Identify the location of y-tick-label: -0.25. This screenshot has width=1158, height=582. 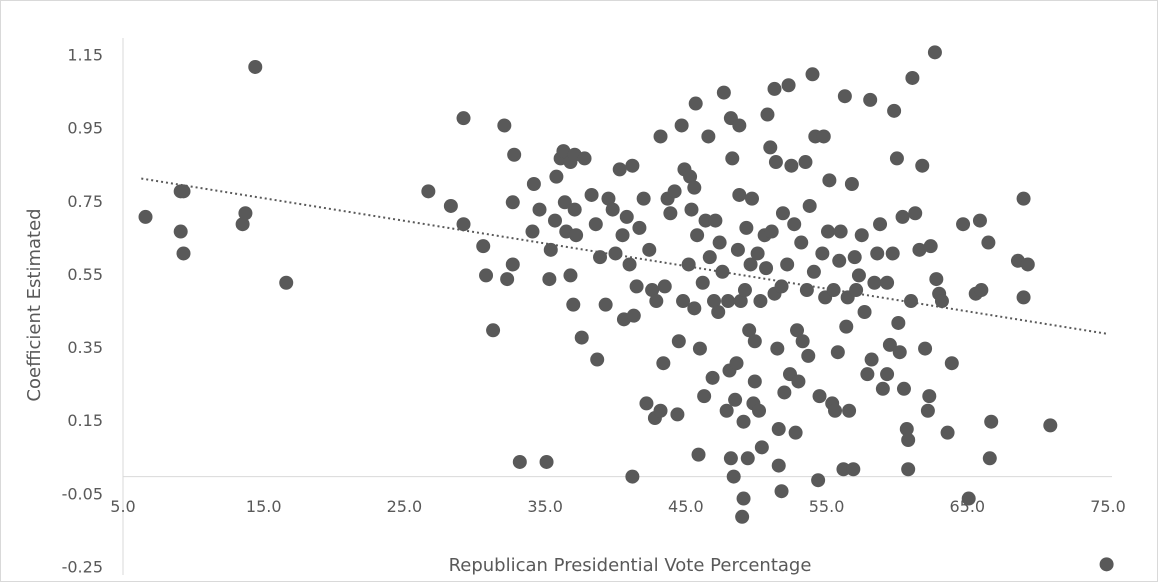
(82, 567).